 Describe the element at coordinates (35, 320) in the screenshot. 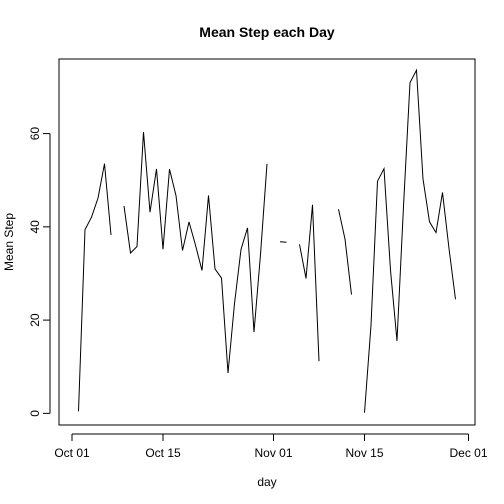

I see `y-tick-label: 20` at that location.